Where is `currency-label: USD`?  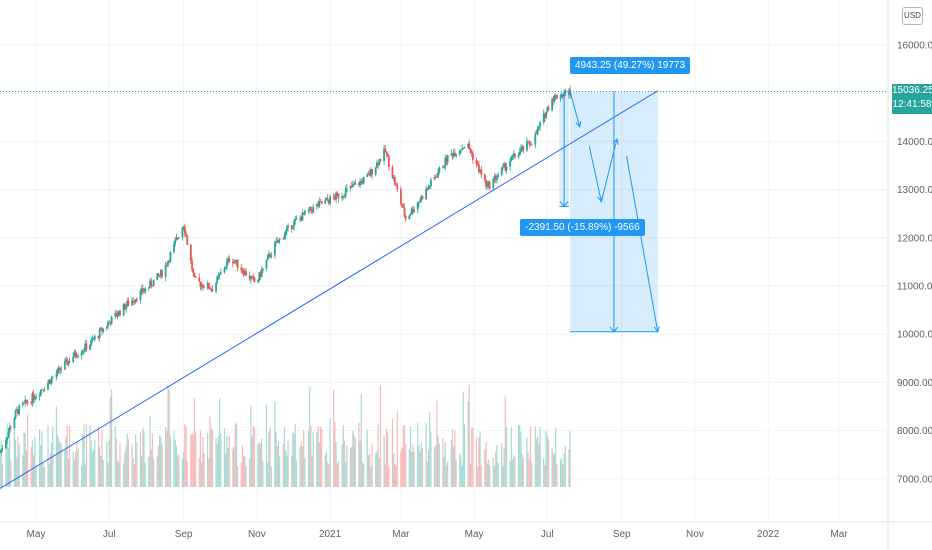
currency-label: USD is located at coordinates (912, 16).